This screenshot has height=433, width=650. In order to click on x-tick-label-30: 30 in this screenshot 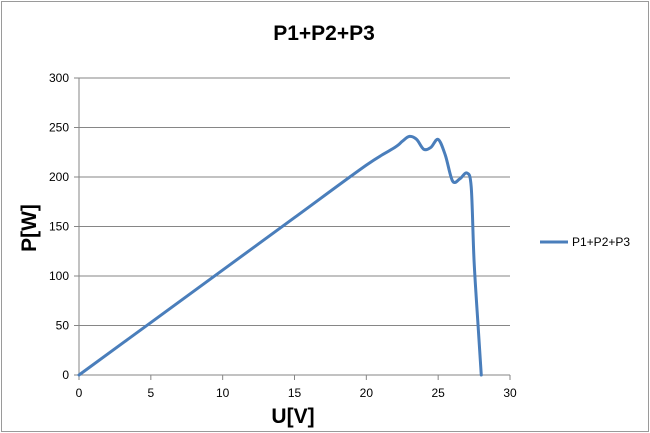, I will do `click(510, 393)`.